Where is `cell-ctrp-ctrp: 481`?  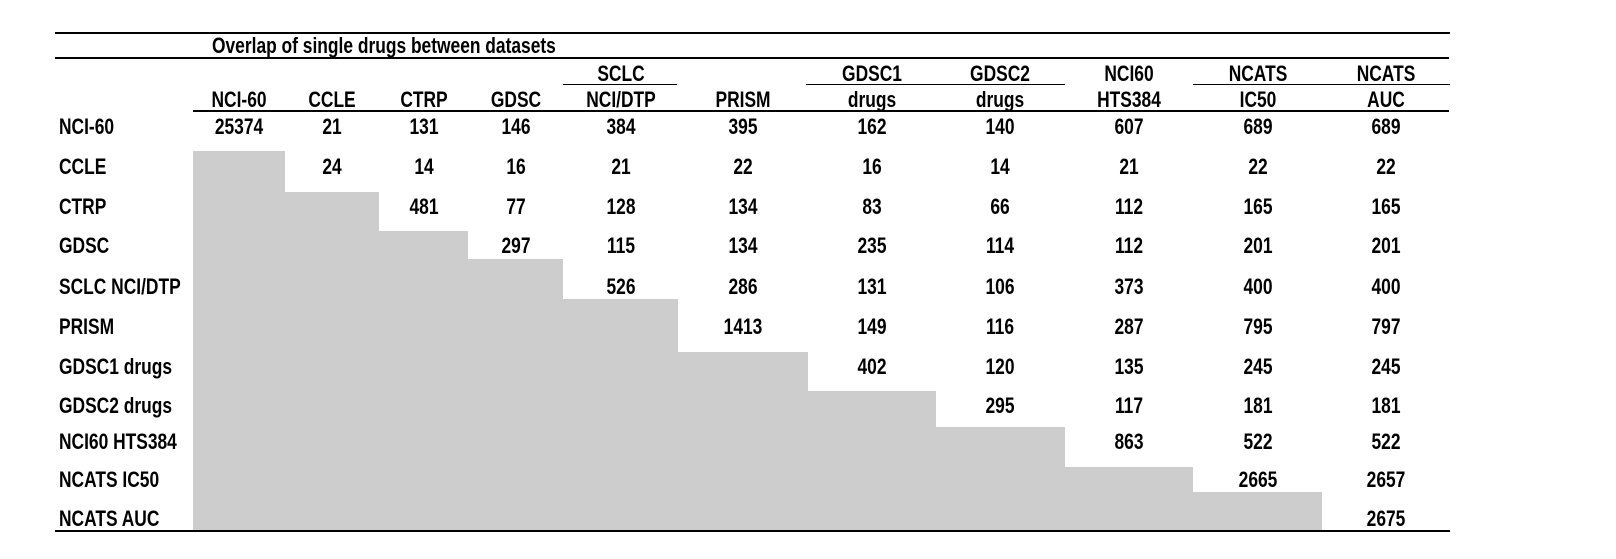 cell-ctrp-ctrp: 481 is located at coordinates (424, 206).